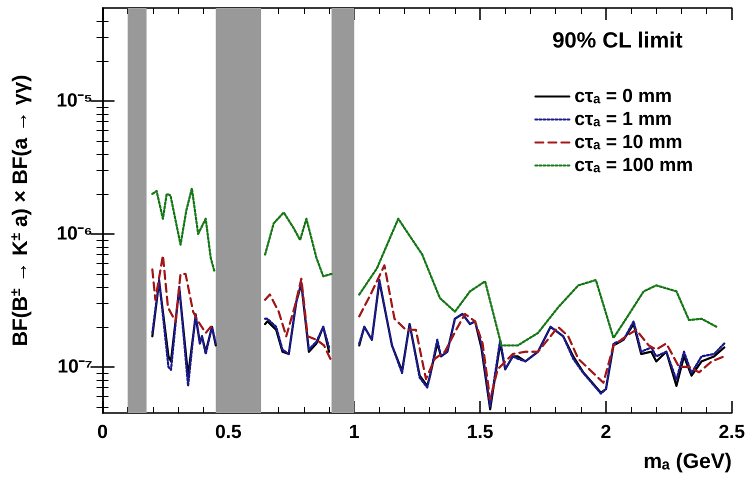  What do you see at coordinates (623, 96) in the screenshot?
I see `legend-label: cτₐ = 0 mm` at bounding box center [623, 96].